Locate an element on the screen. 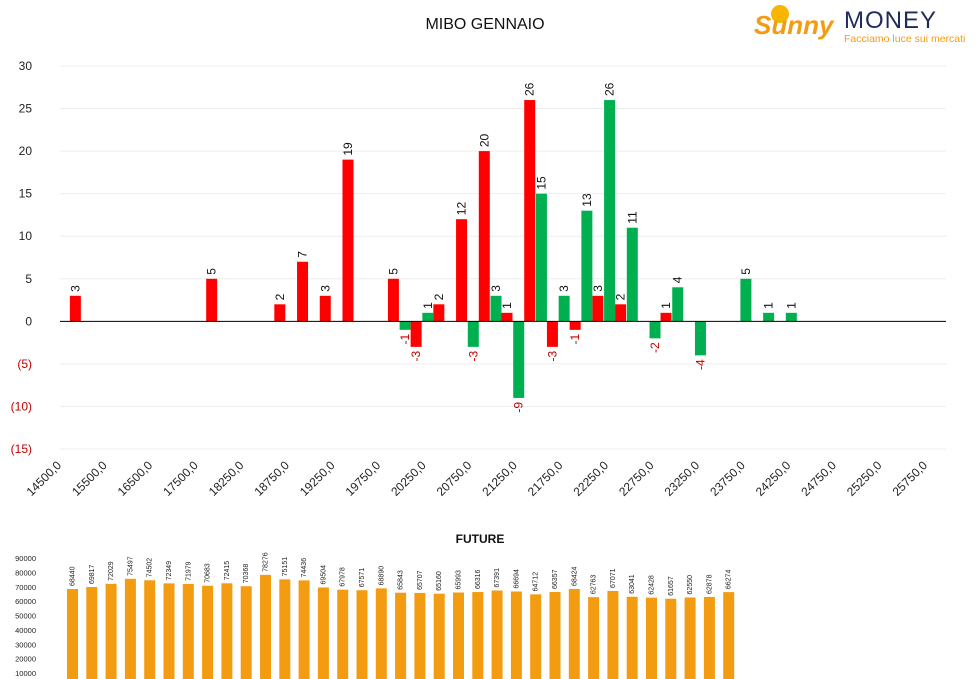  bar-value-label: 4 is located at coordinates (678, 279).